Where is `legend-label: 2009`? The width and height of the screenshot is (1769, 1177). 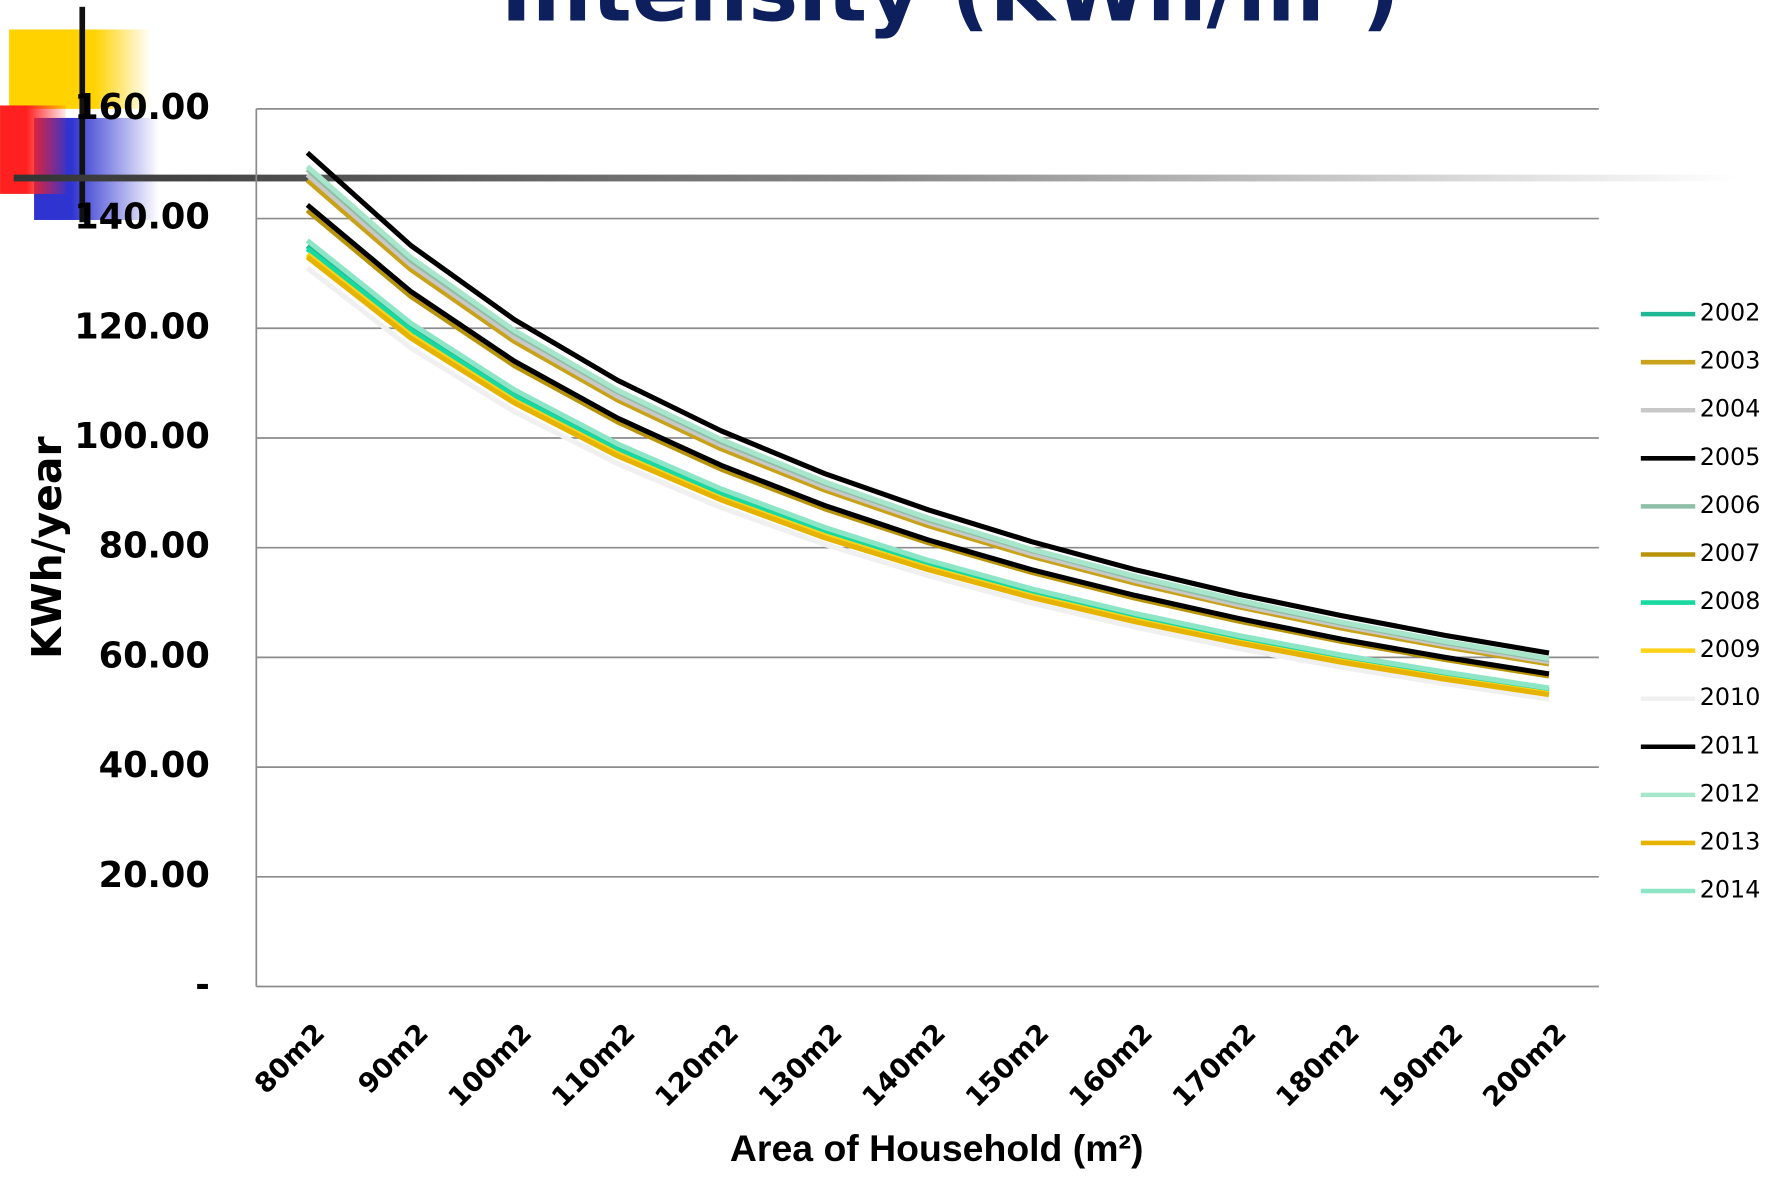
legend-label: 2009 is located at coordinates (1730, 649).